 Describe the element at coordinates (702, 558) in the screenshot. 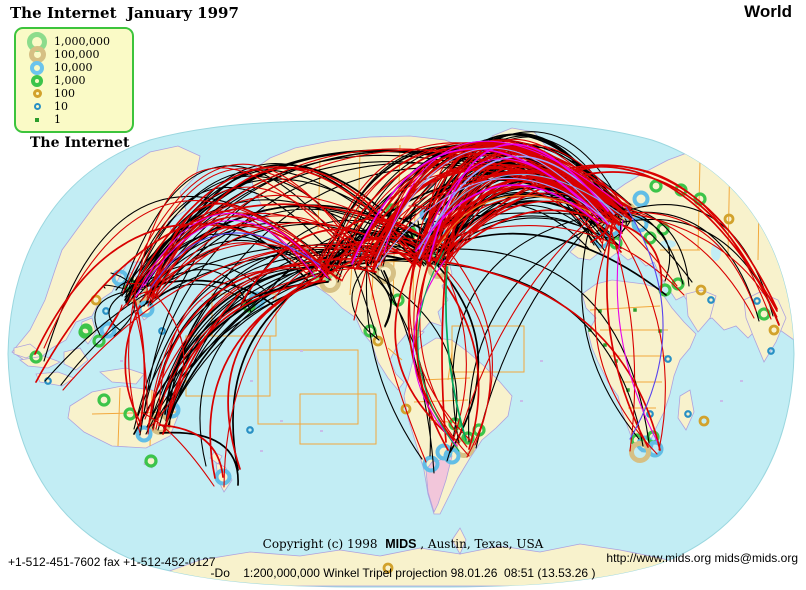

I see `web-email-line: http://www.mids.org mids@mids.org` at that location.